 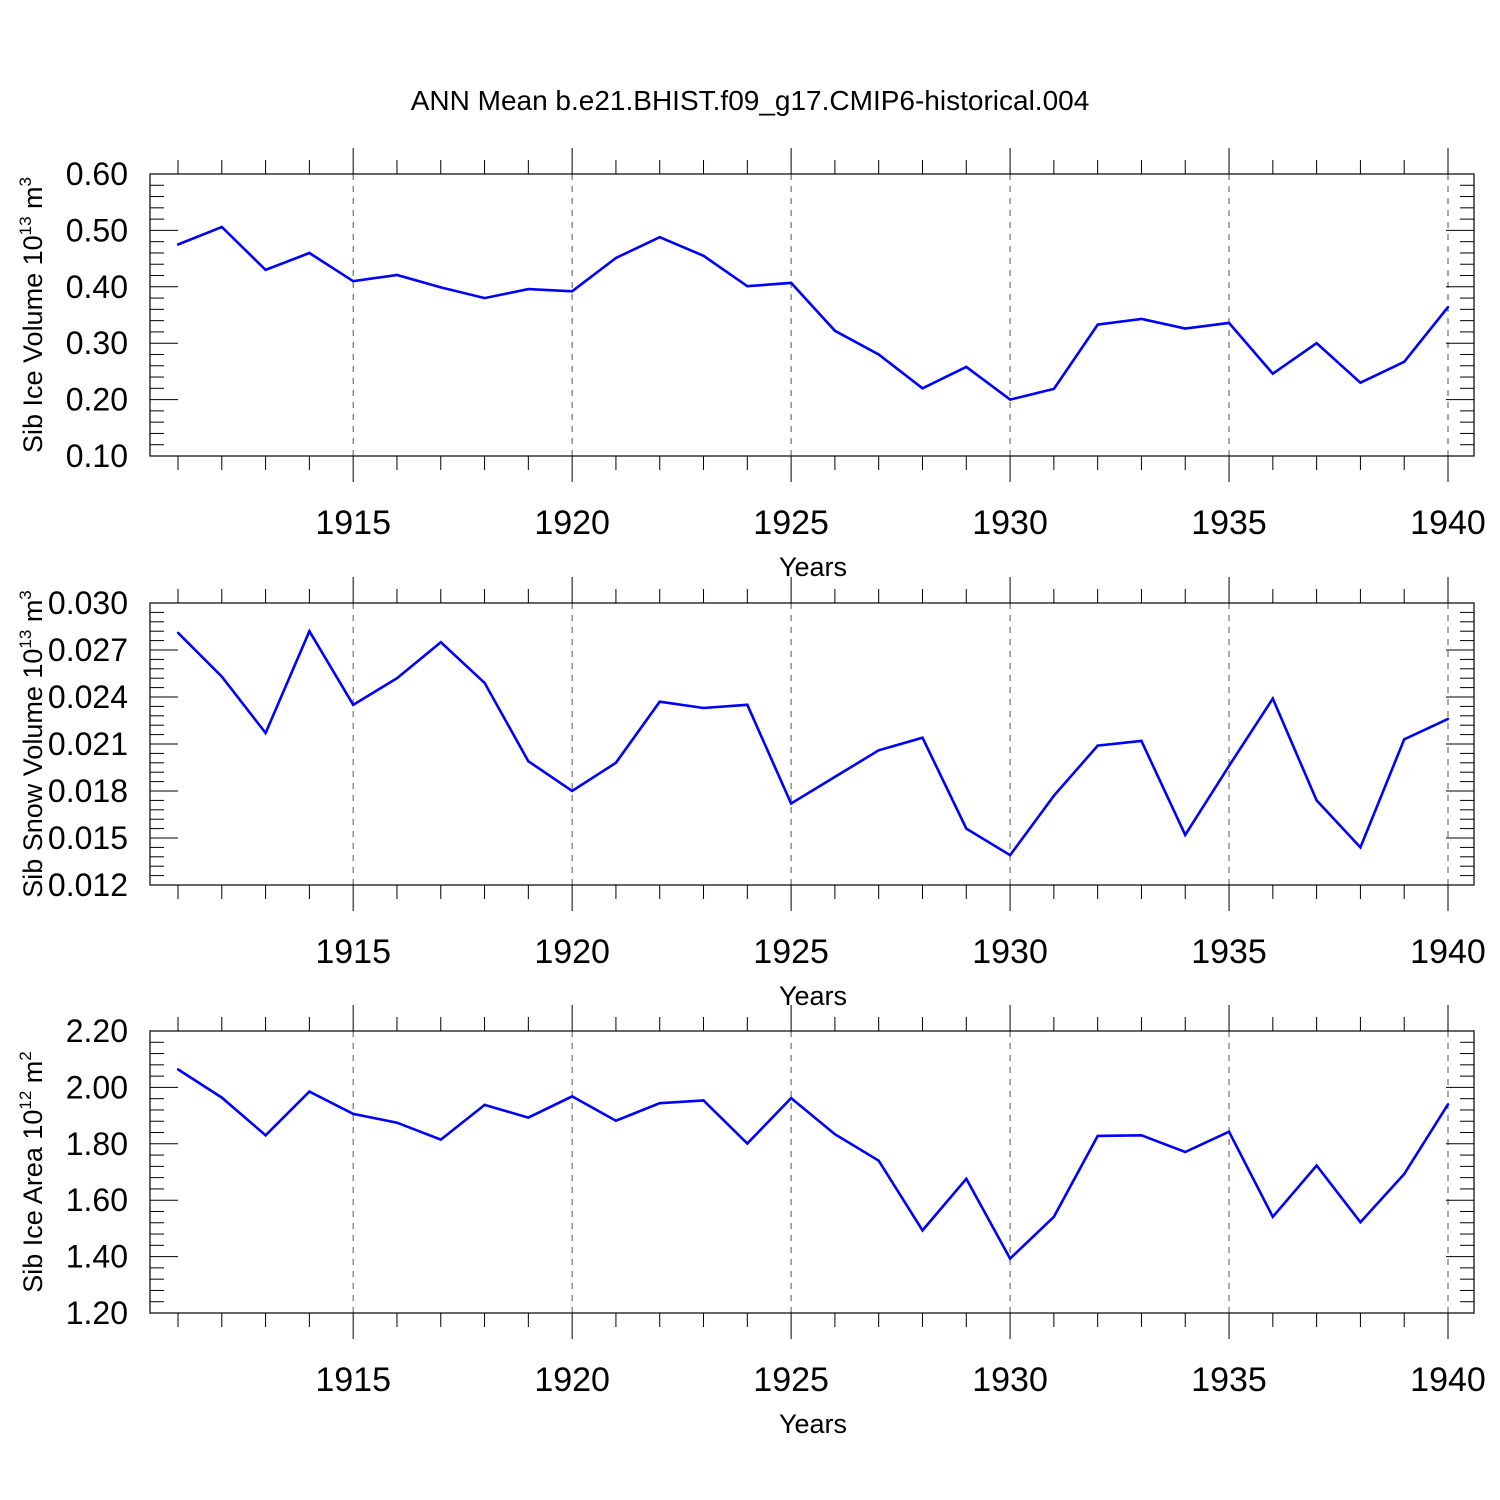 I want to click on data-point-1938, so click(x=1360, y=847).